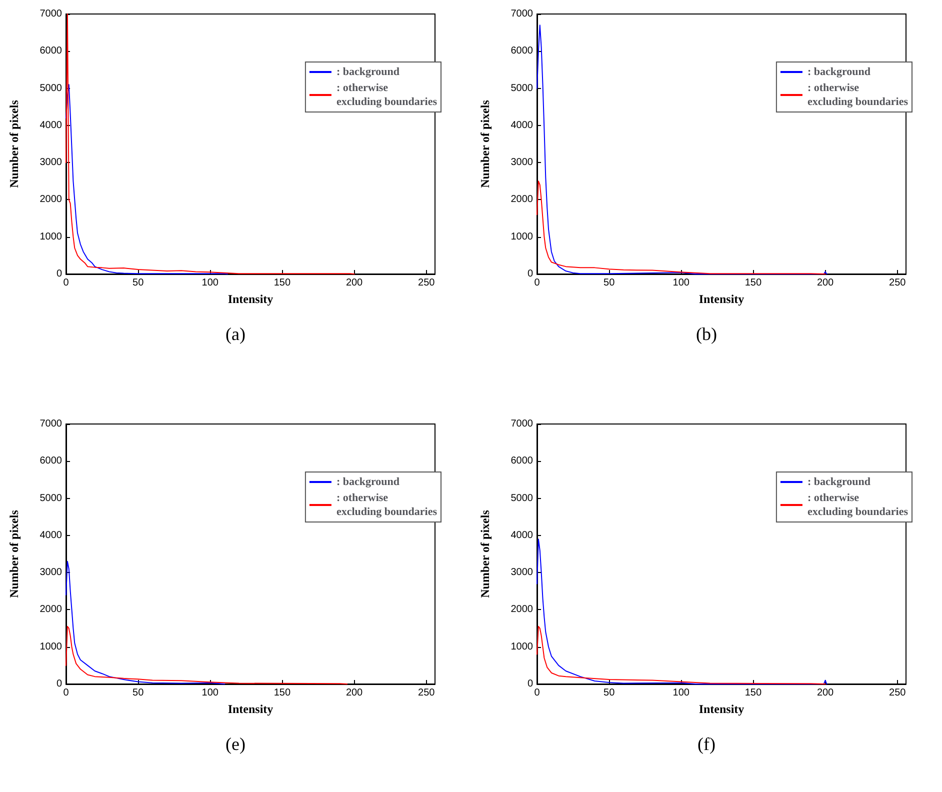 The height and width of the screenshot is (792, 942). What do you see at coordinates (707, 744) in the screenshot?
I see `text: (f)` at bounding box center [707, 744].